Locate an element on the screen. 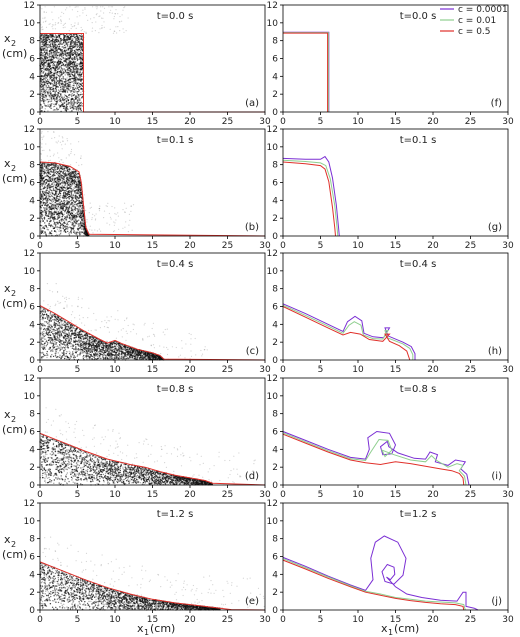  panel-letter: (a) is located at coordinates (252, 103).